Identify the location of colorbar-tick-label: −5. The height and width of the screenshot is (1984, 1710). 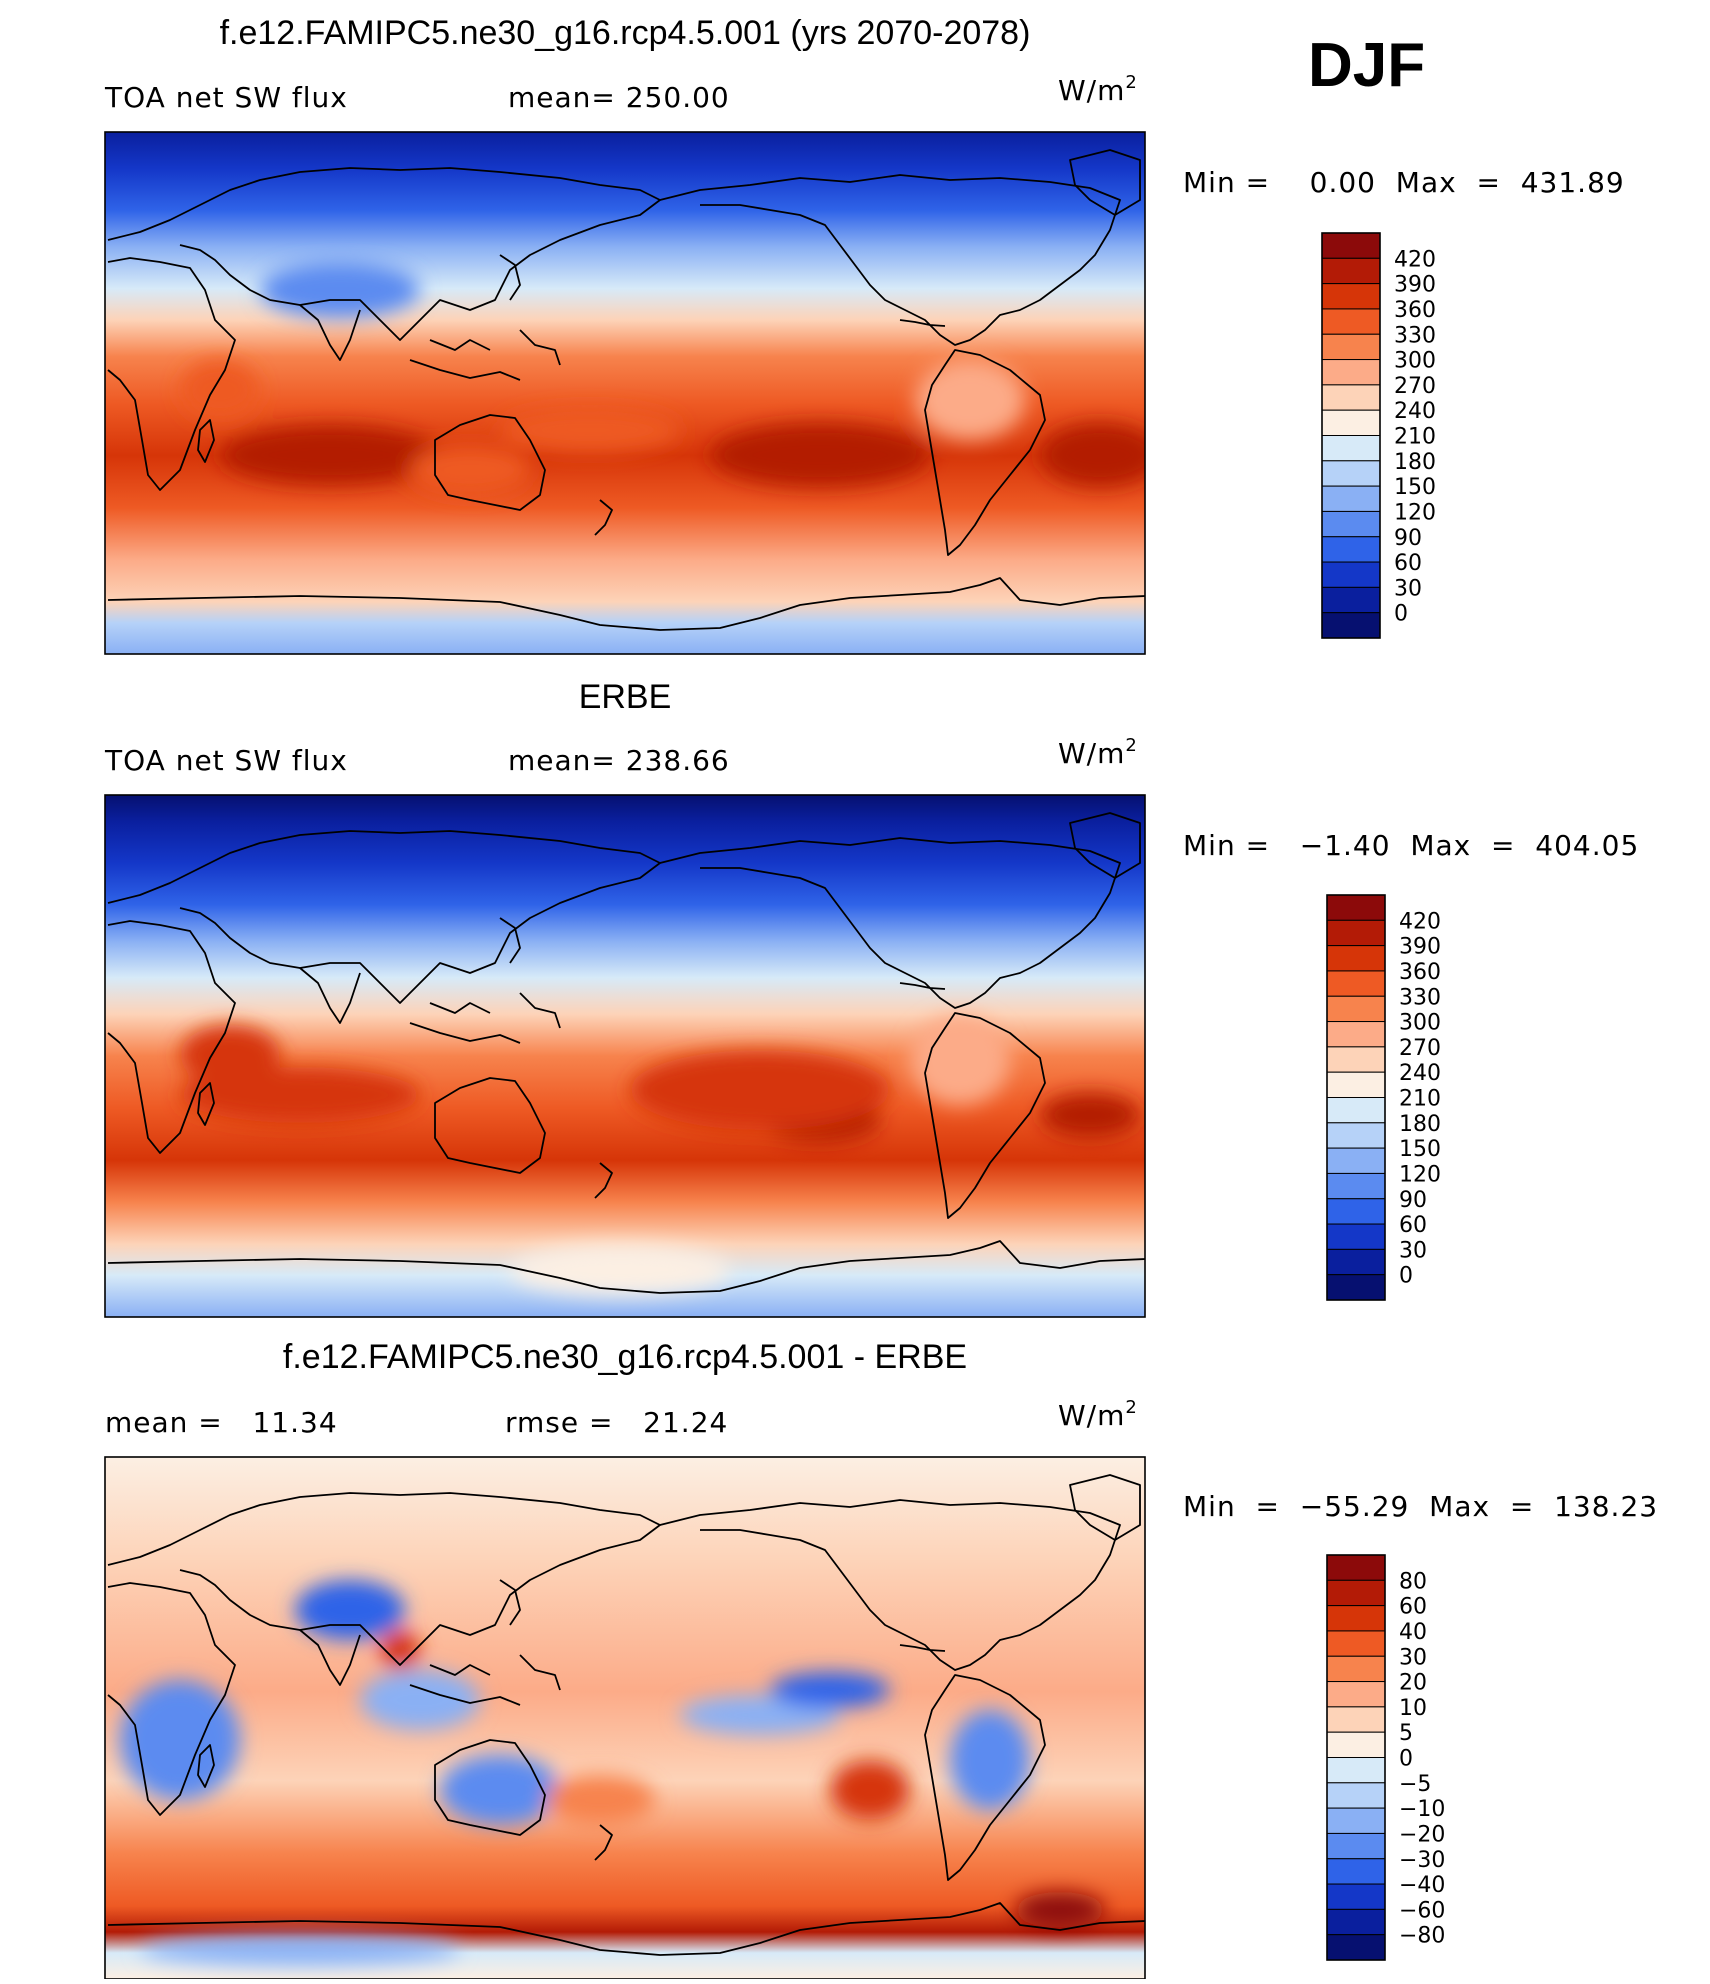
(1415, 1784).